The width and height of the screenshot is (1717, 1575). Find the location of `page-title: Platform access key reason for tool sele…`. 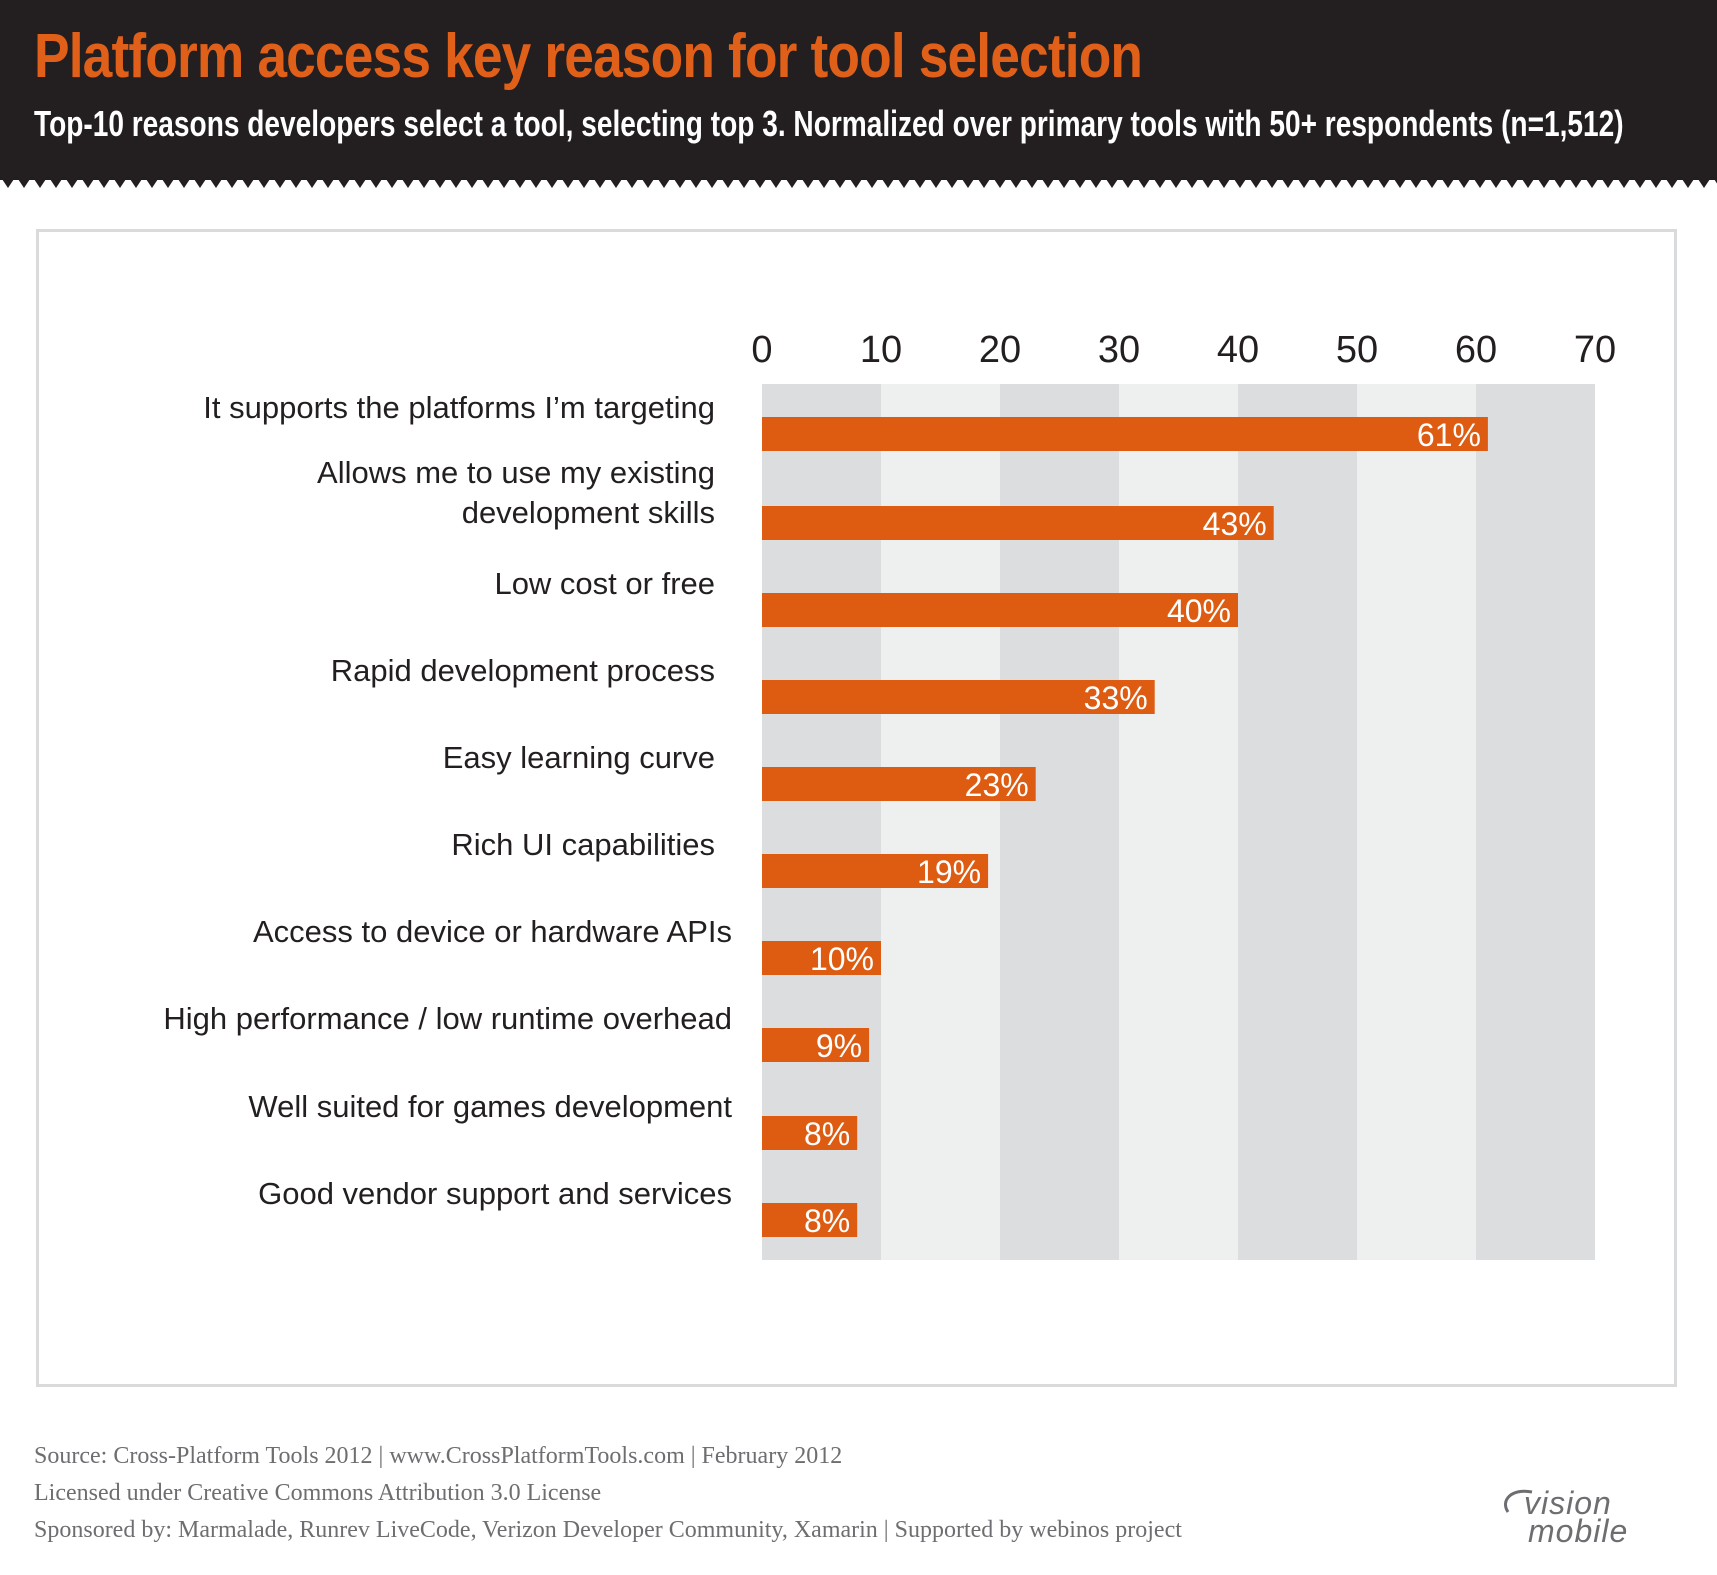

page-title: Platform access key reason for tool sele… is located at coordinates (588, 56).